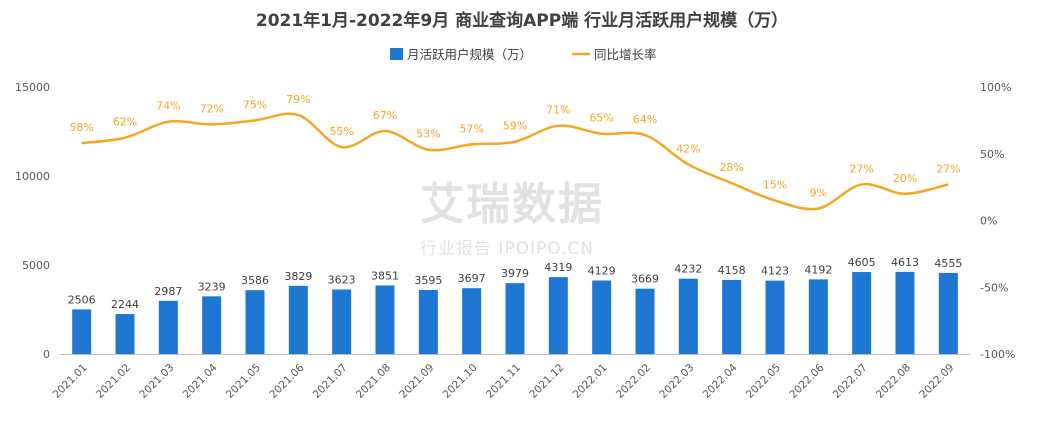 The width and height of the screenshot is (1044, 424). I want to click on left-tick-label: 5000, so click(36, 265).